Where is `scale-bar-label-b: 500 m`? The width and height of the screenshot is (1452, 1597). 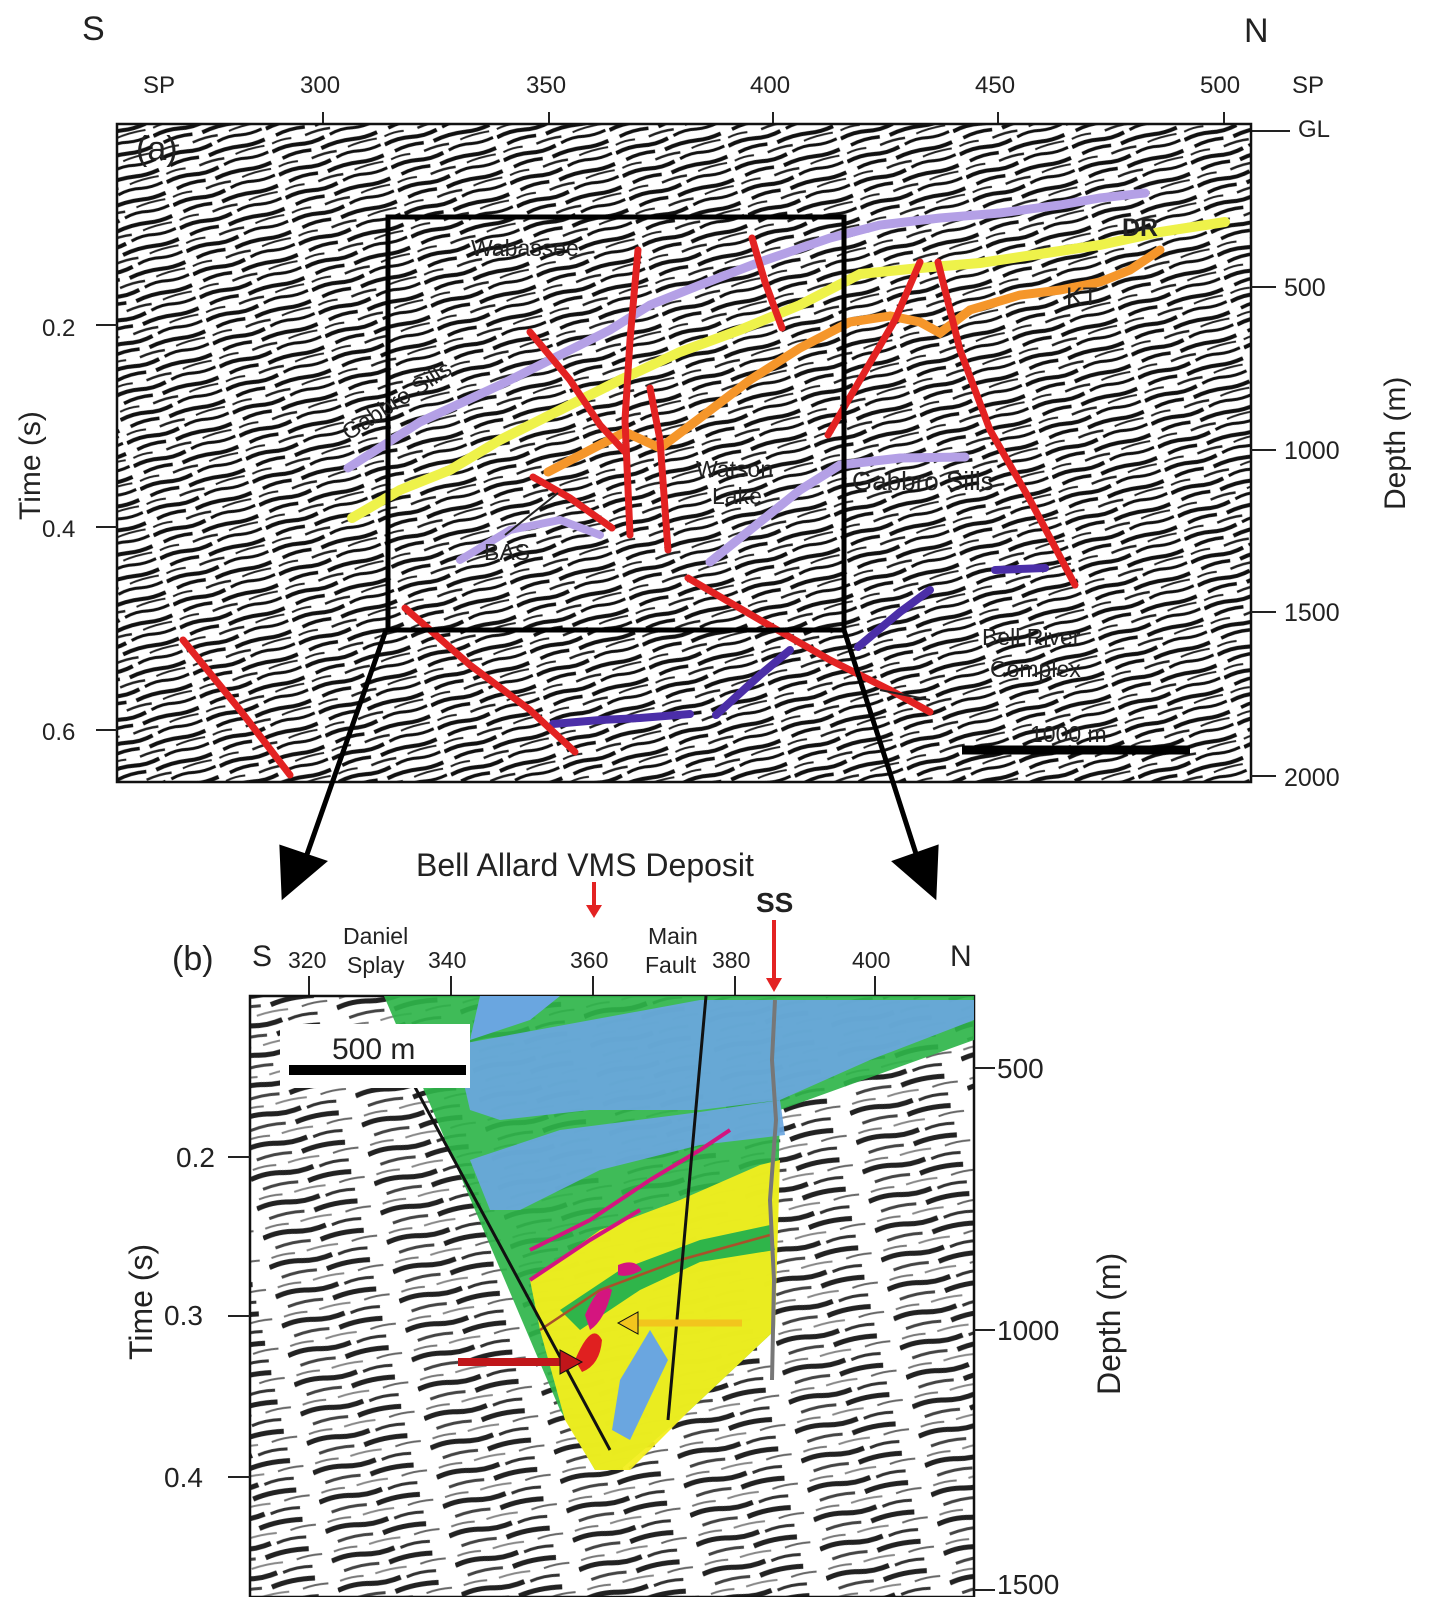 scale-bar-label-b: 500 m is located at coordinates (373, 1049).